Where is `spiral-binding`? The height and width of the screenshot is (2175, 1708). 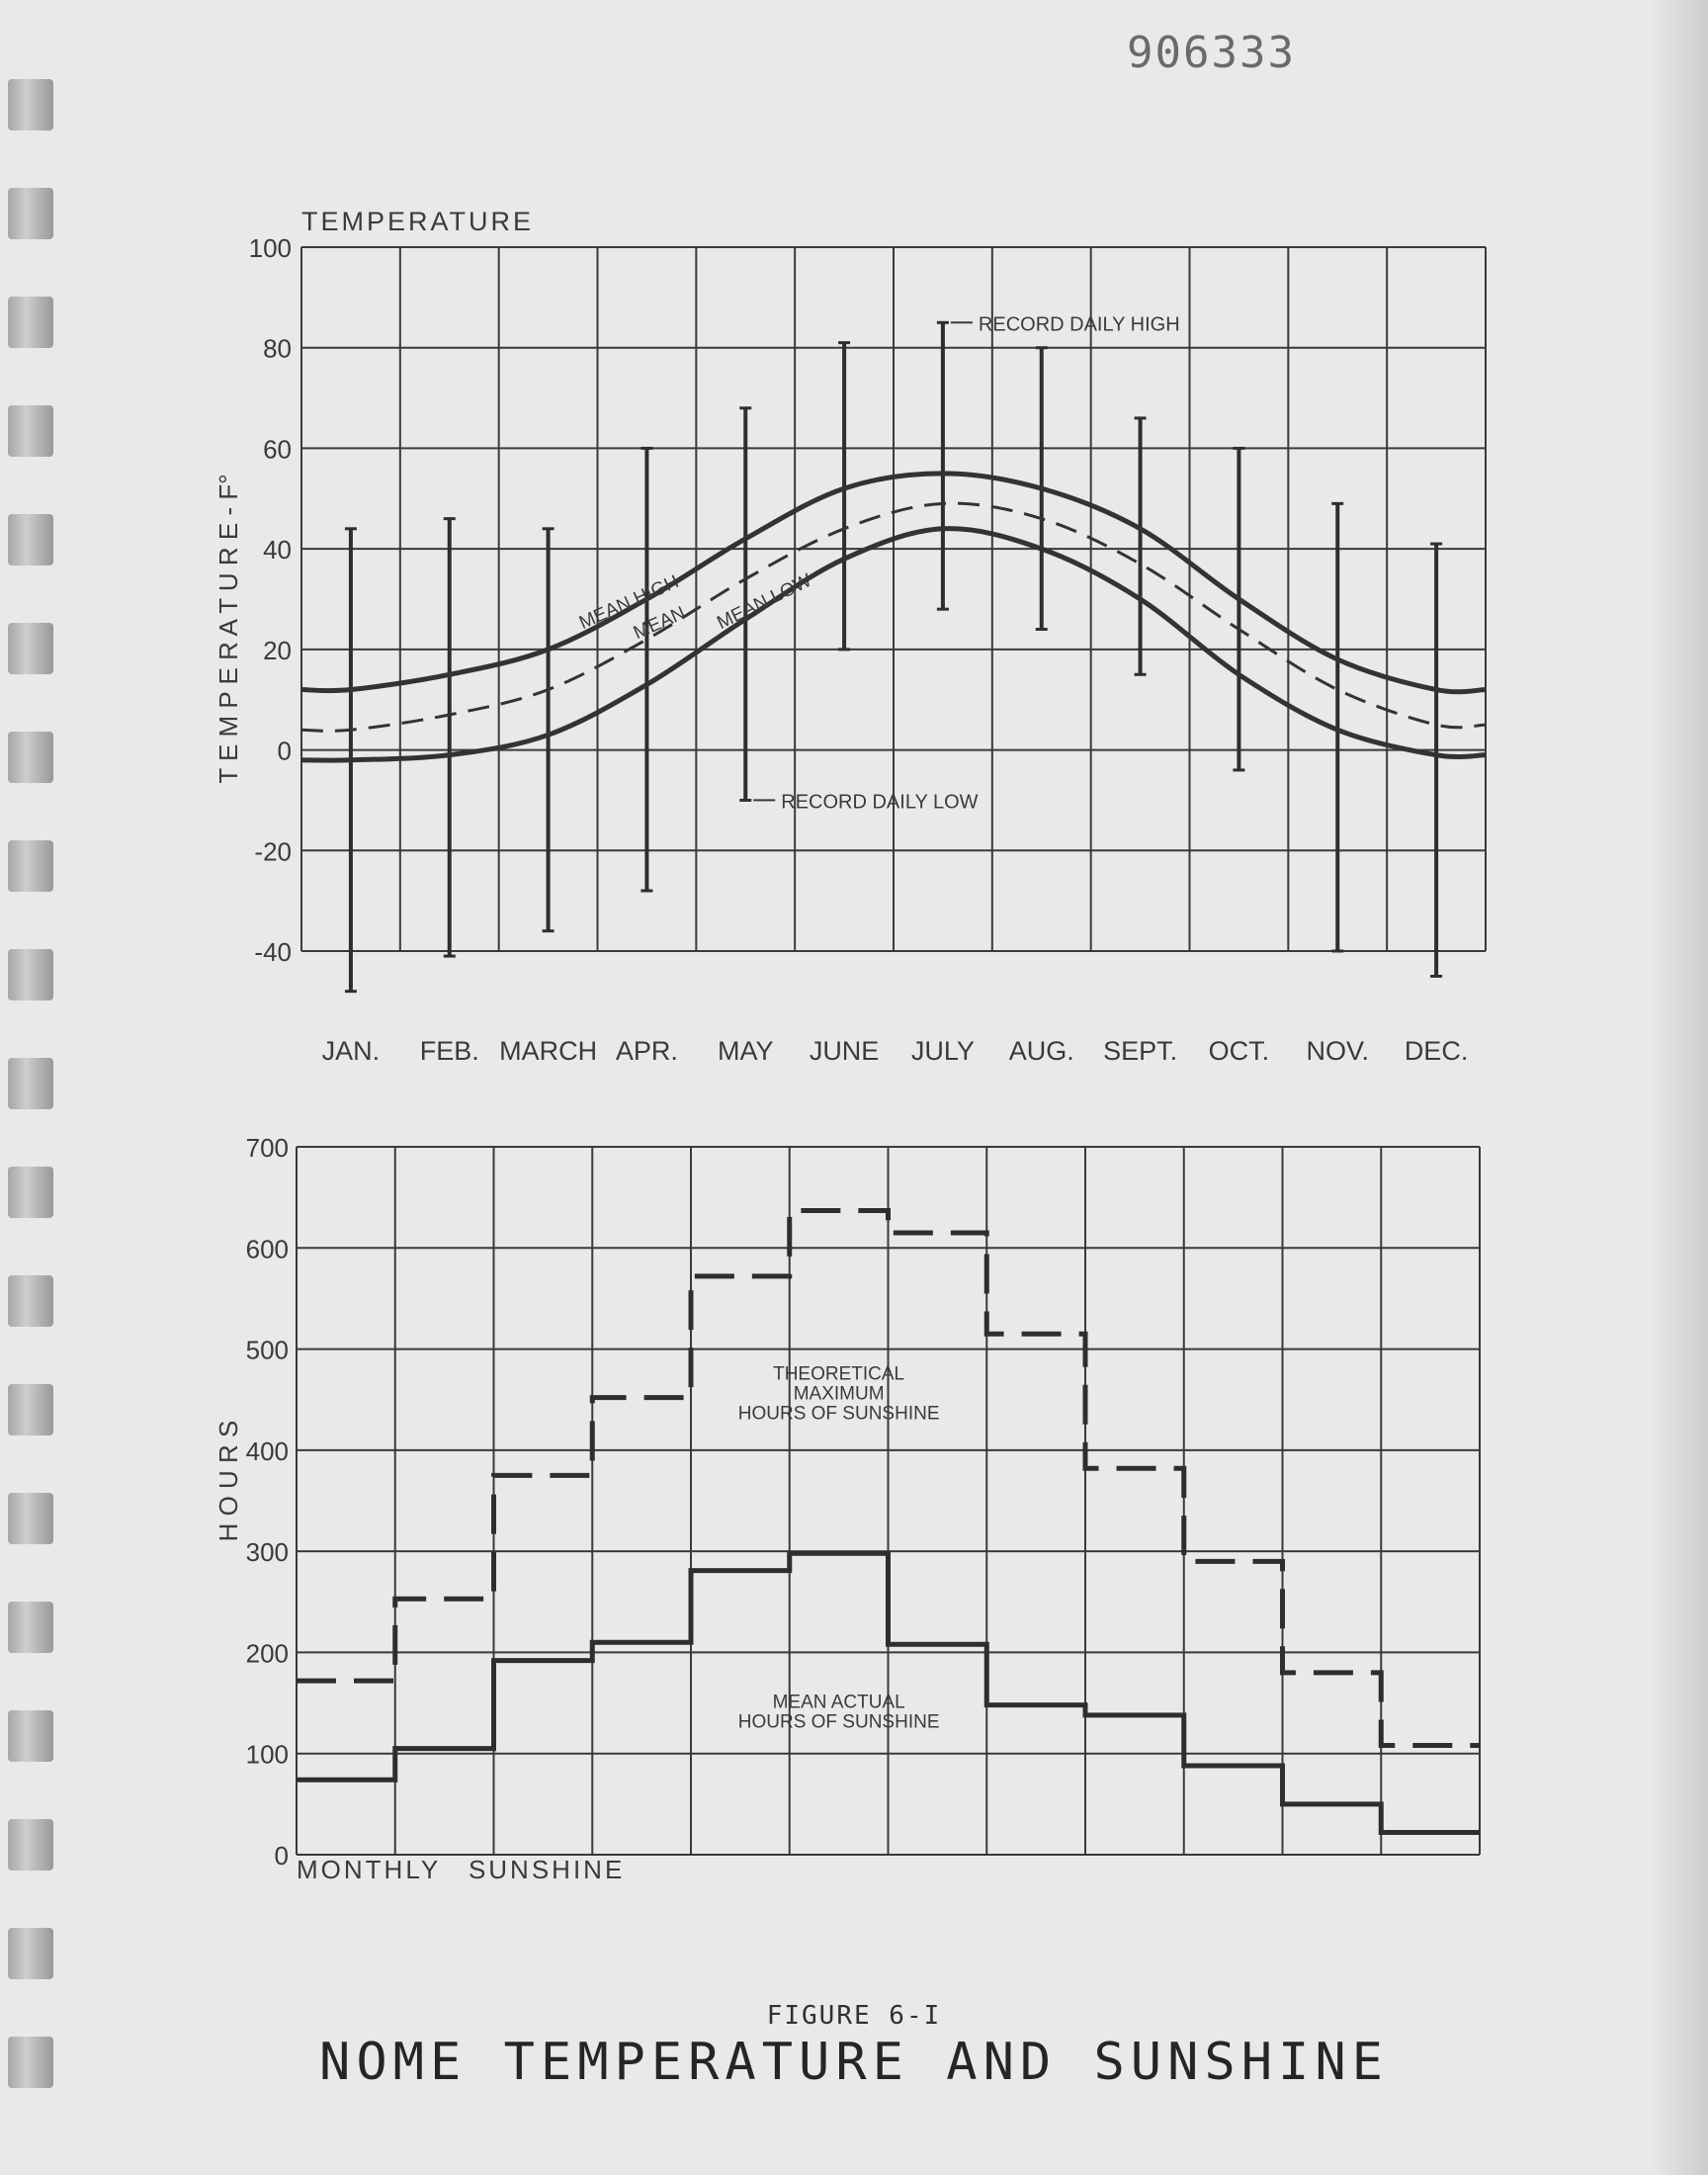 spiral-binding is located at coordinates (30, 1107).